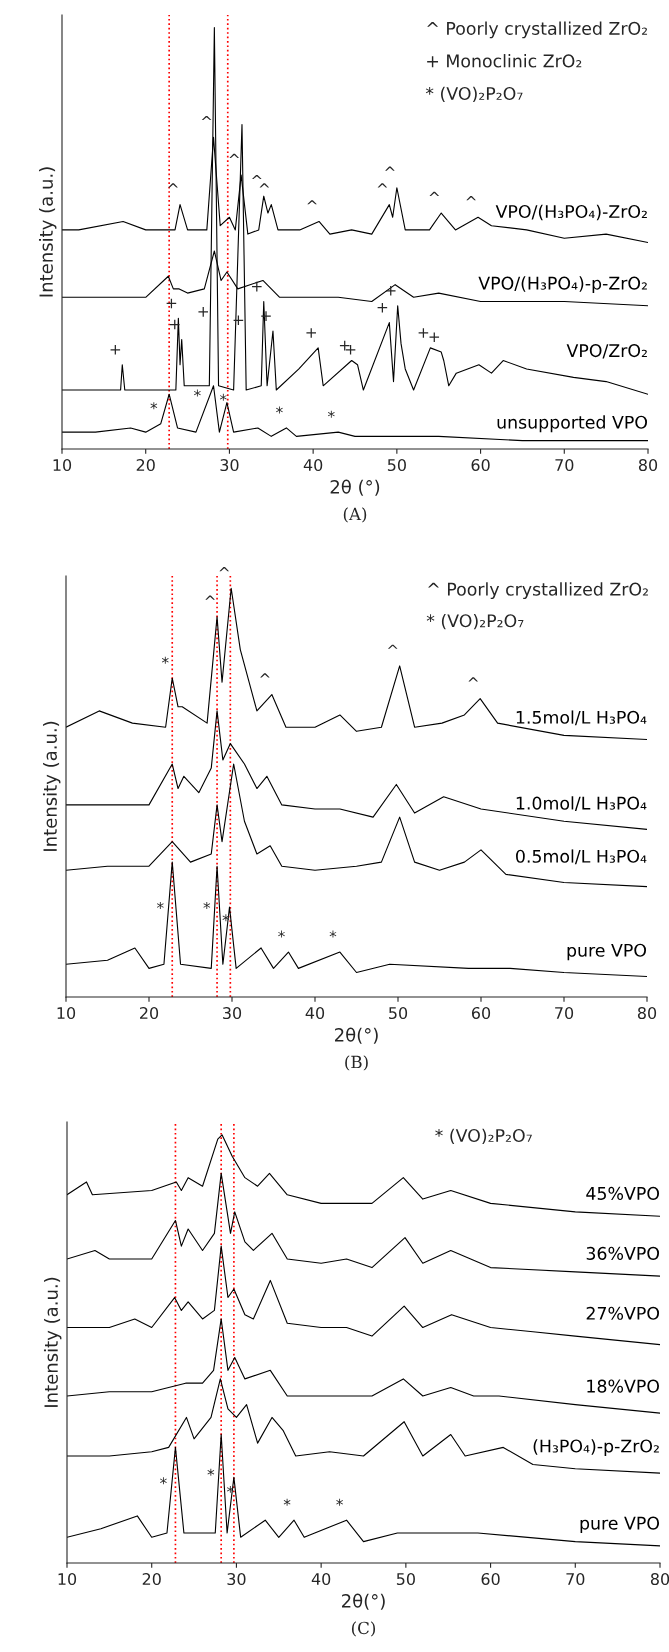 The width and height of the screenshot is (669, 1652). What do you see at coordinates (504, 61) in the screenshot?
I see `annotation: + Monoclinic ZrO₂` at bounding box center [504, 61].